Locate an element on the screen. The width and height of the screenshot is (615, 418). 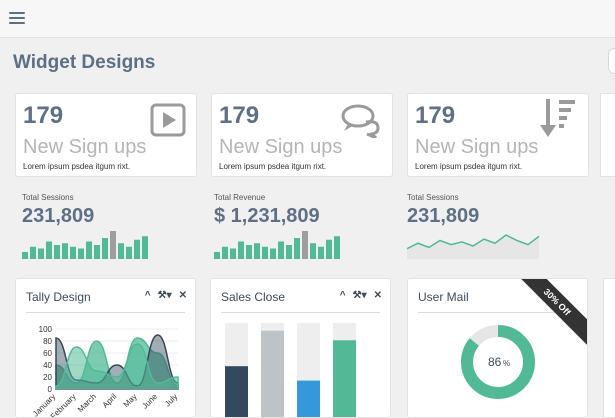
area-series is located at coordinates (117, 366).